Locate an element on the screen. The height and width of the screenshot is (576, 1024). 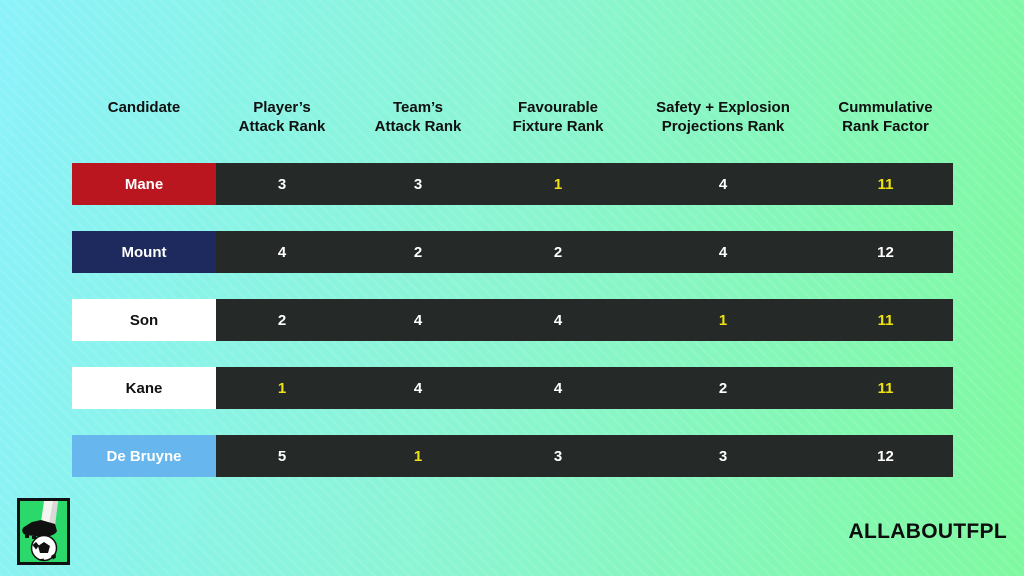
candidate-label: Son is located at coordinates (144, 320).